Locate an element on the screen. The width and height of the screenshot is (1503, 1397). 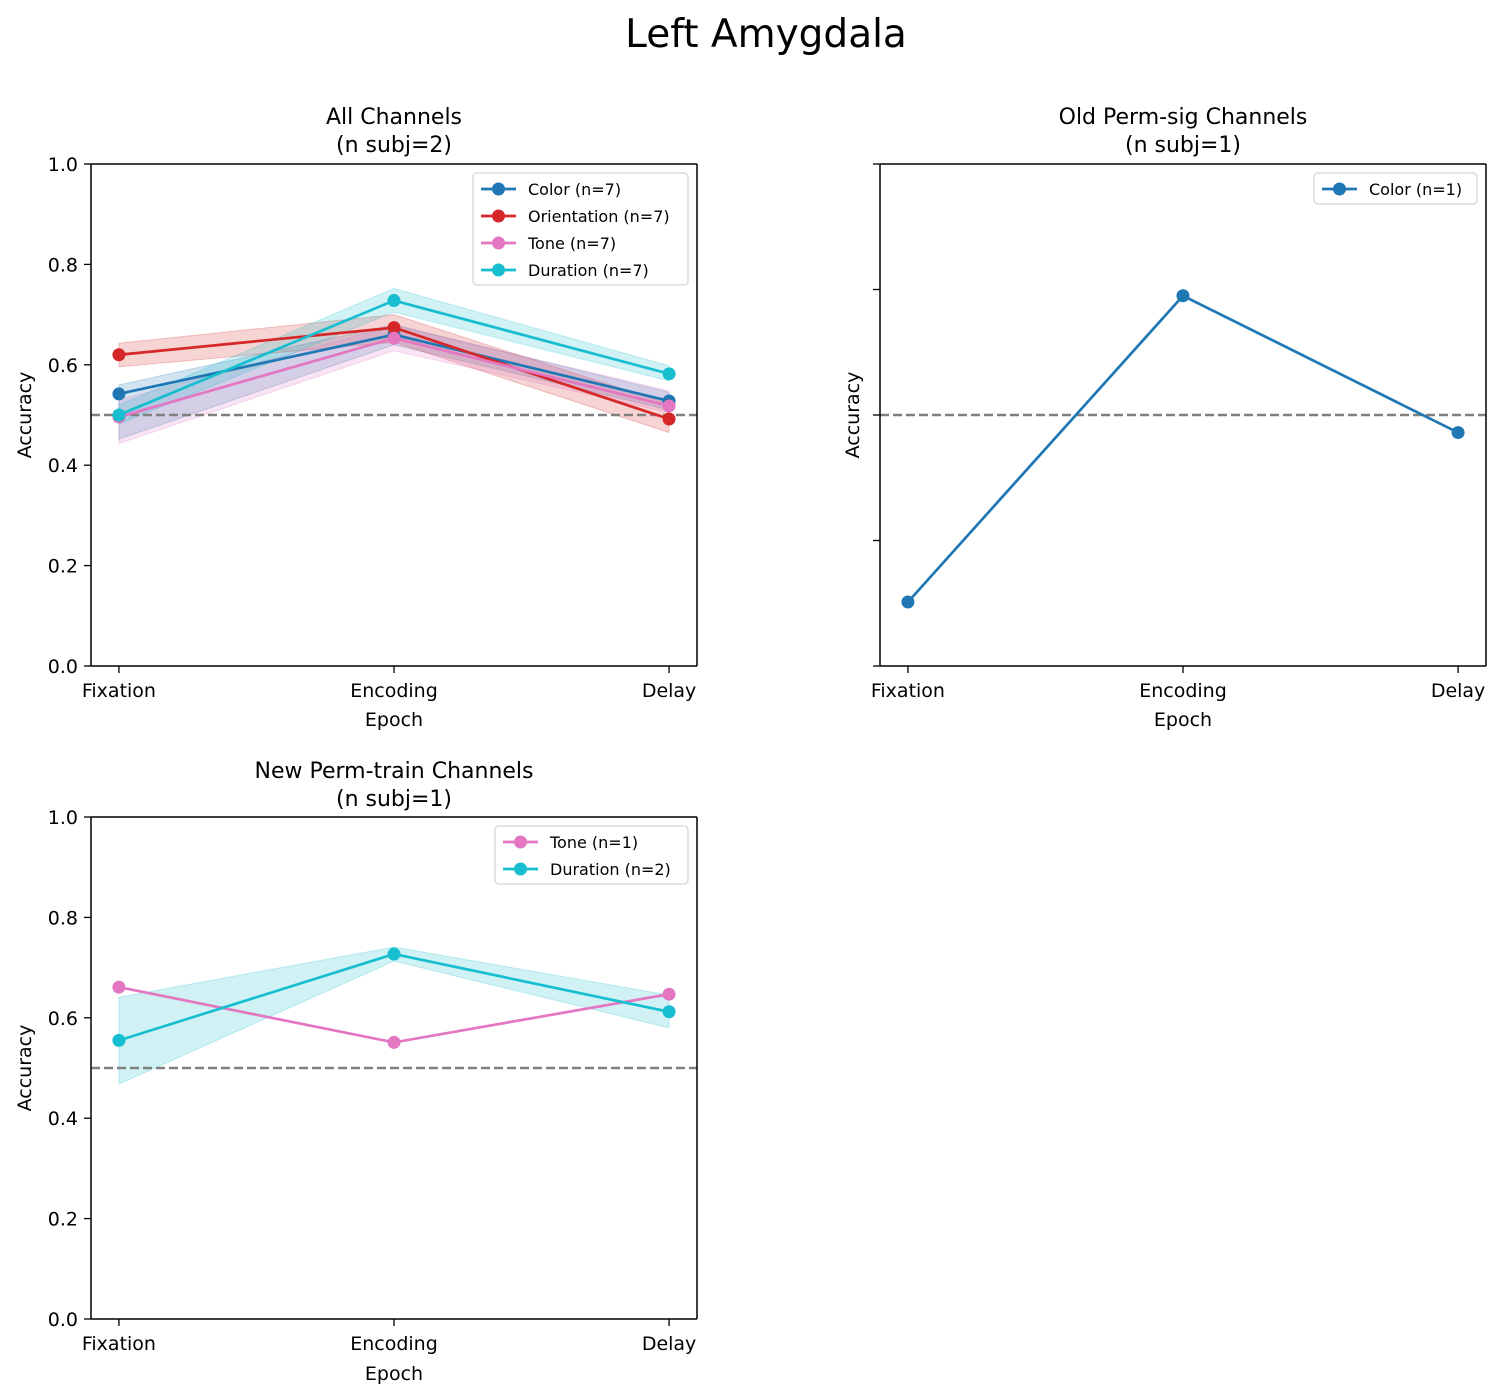
legend: Tone (n=1) Duration (n=2) is located at coordinates (591, 855).